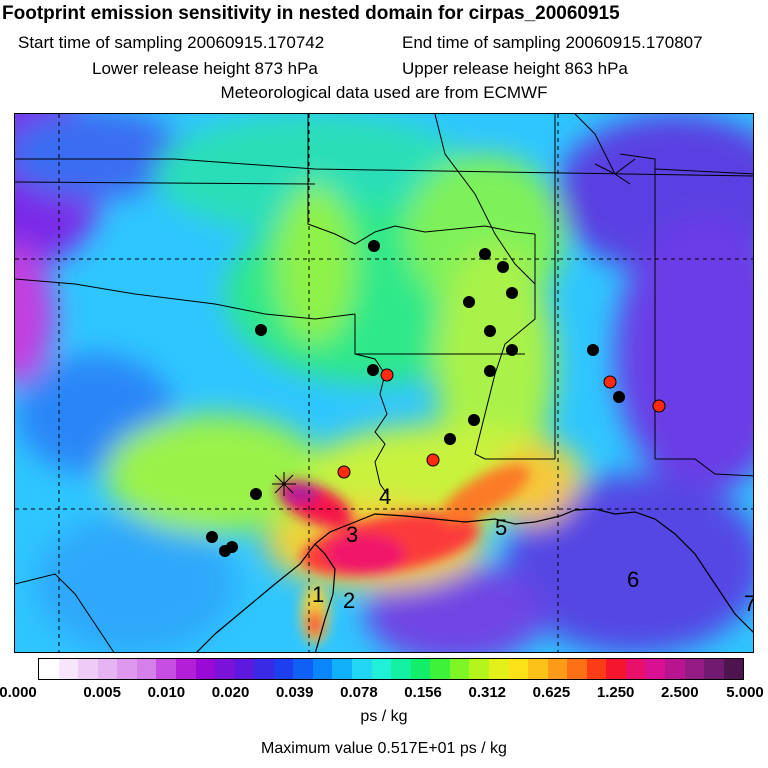 The height and width of the screenshot is (768, 768). Describe the element at coordinates (171, 42) in the screenshot. I see `start-time: Start time of sampling 20060915.170742` at that location.